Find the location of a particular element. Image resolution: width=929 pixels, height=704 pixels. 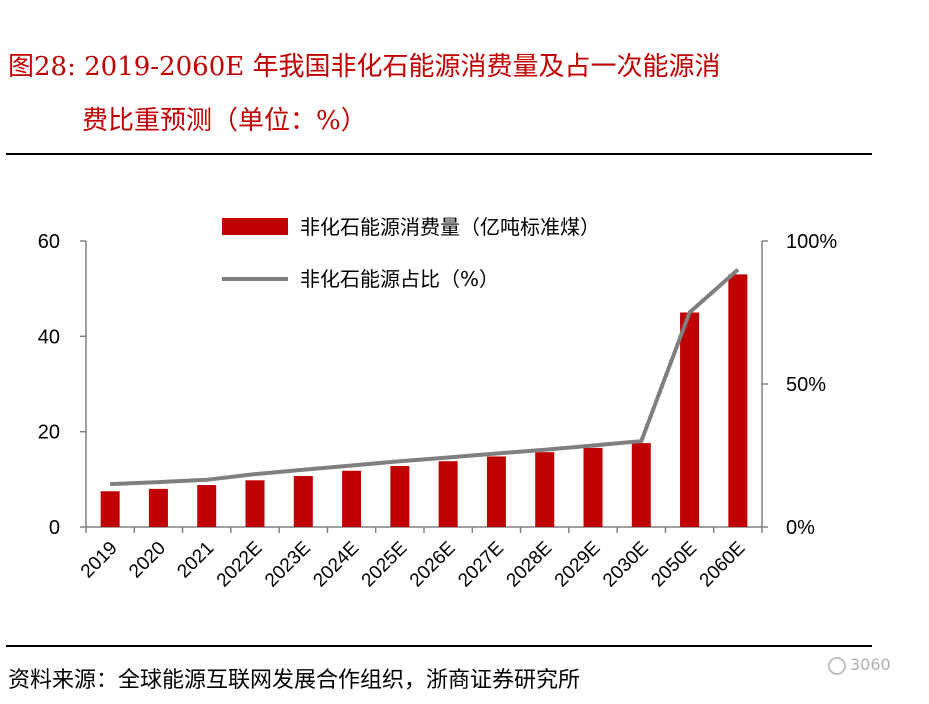

chart-title-line-1: 图28: 2019-2060E 年我国非化石能源消费量及占一次能源消 is located at coordinates (364, 67).